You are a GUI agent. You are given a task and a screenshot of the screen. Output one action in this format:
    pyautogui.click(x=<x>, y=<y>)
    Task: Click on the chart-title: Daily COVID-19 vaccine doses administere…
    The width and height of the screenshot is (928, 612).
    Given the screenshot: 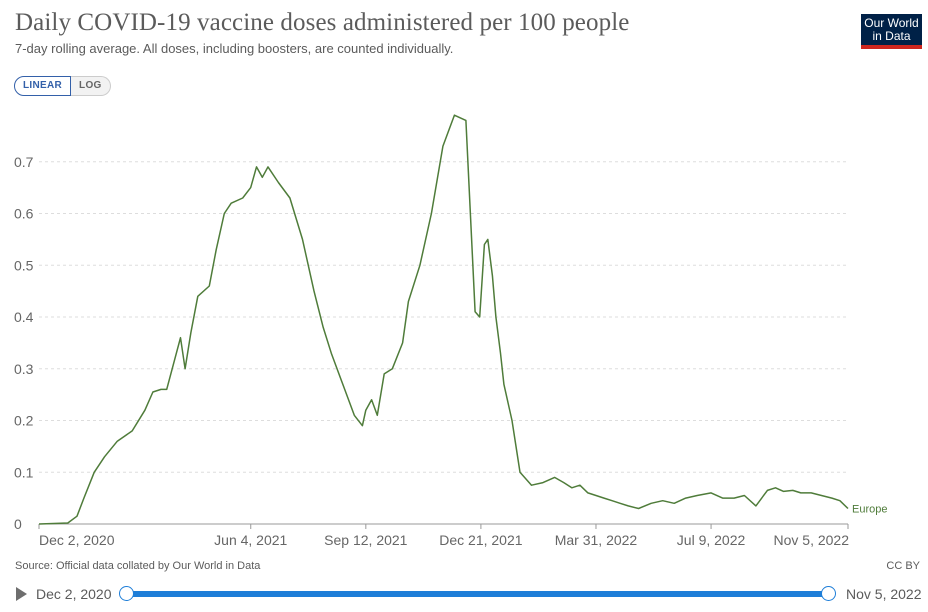 What is the action you would take?
    pyautogui.click(x=322, y=22)
    